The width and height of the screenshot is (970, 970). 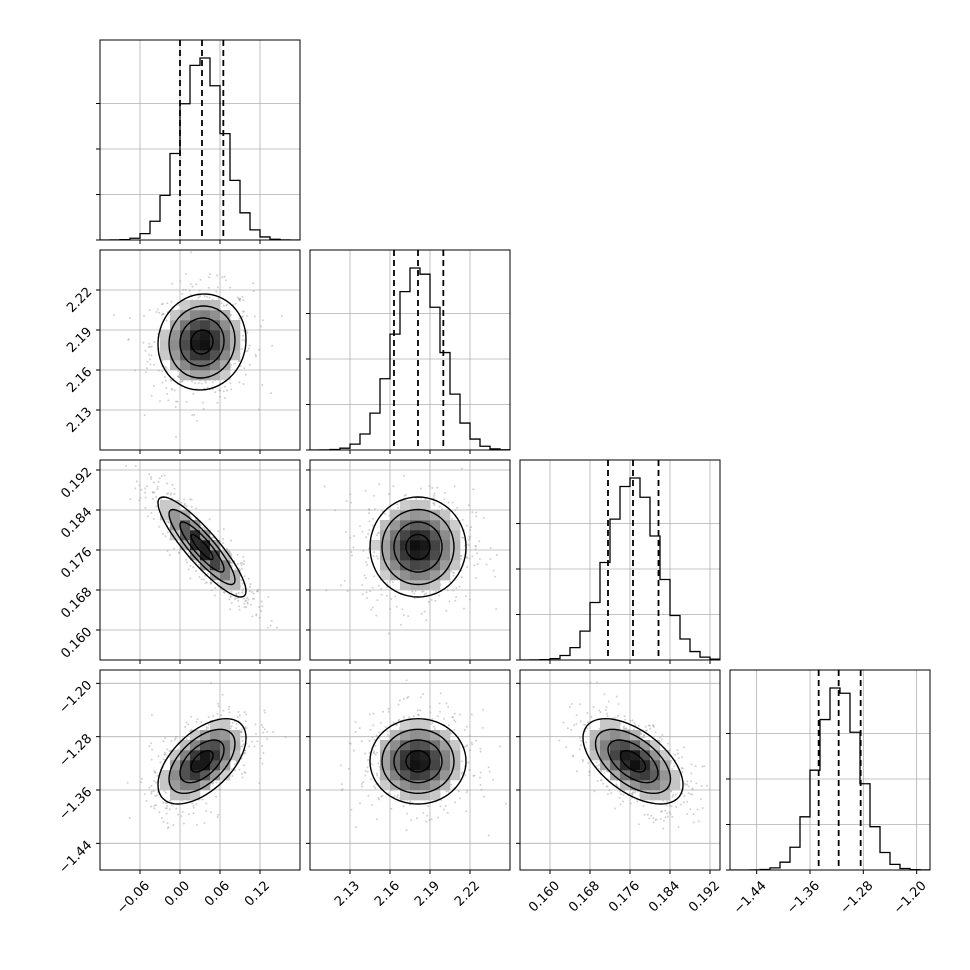 What do you see at coordinates (624, 896) in the screenshot?
I see `x-tick-label: 0.176` at bounding box center [624, 896].